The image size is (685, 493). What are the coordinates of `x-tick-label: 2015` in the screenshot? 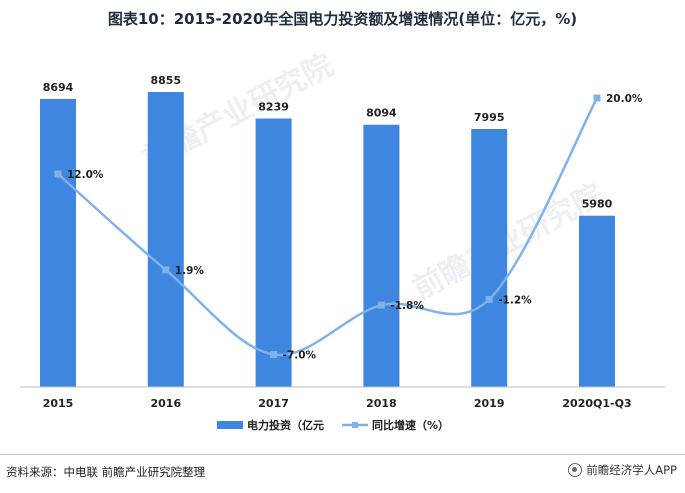 It's located at (58, 403).